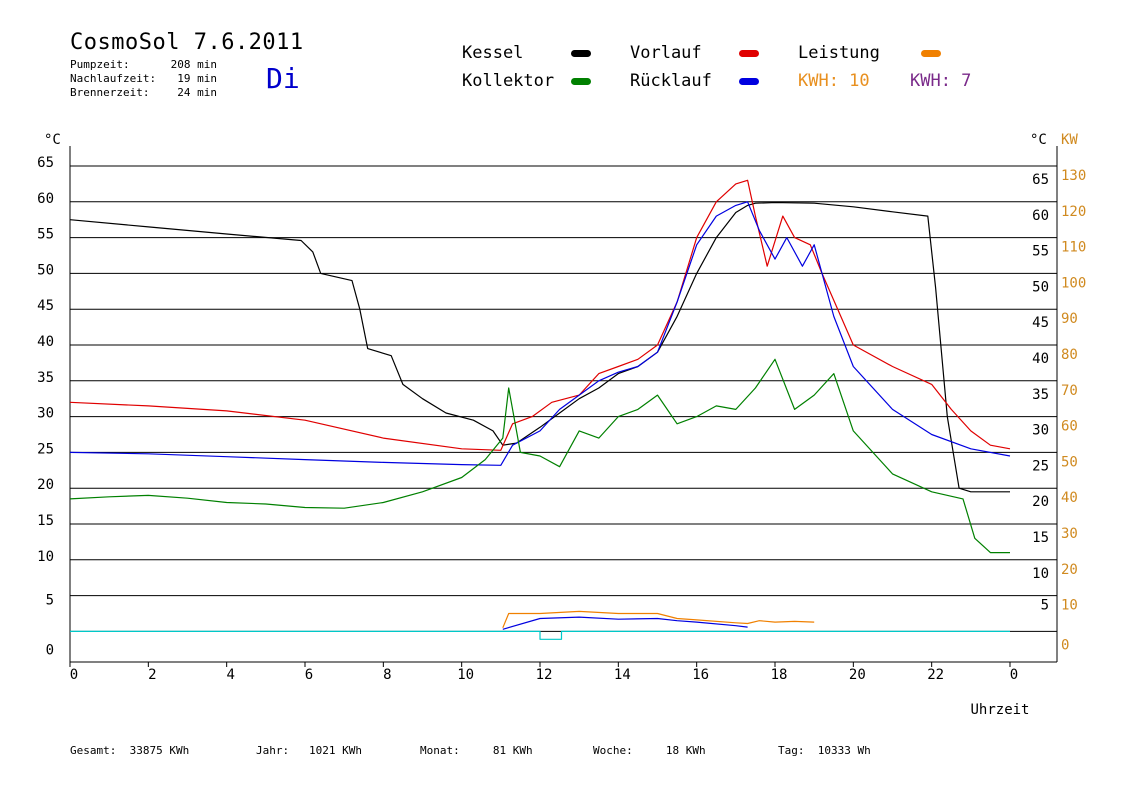  Describe the element at coordinates (113, 78) in the screenshot. I see `stat-label: Nachlaufzeit:` at that location.